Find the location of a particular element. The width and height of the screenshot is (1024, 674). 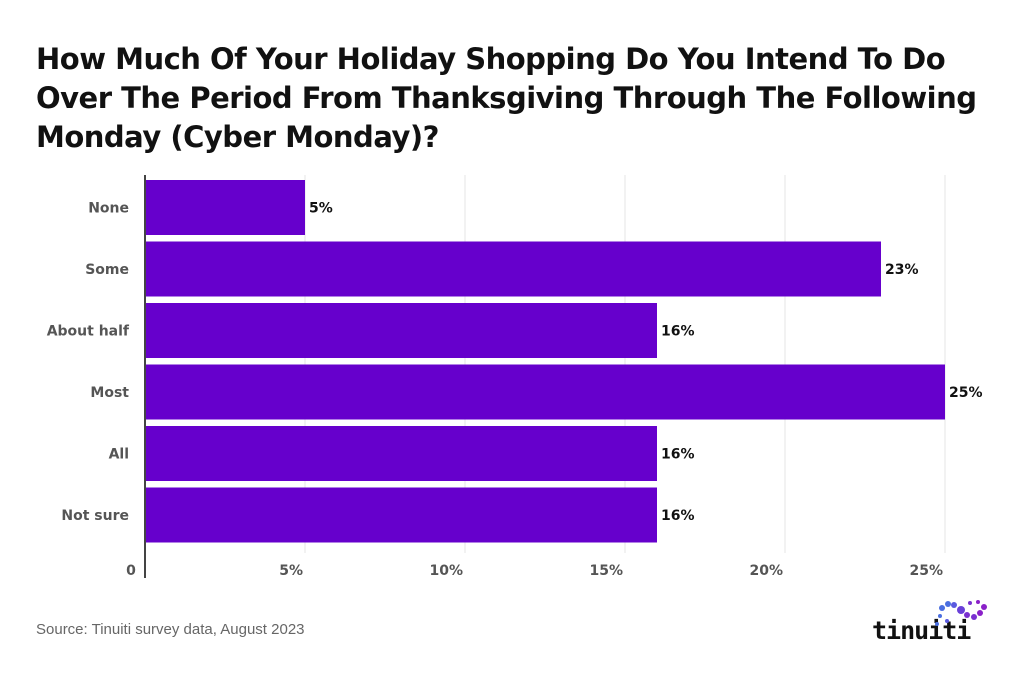

x-tick-label: 15% is located at coordinates (606, 571).